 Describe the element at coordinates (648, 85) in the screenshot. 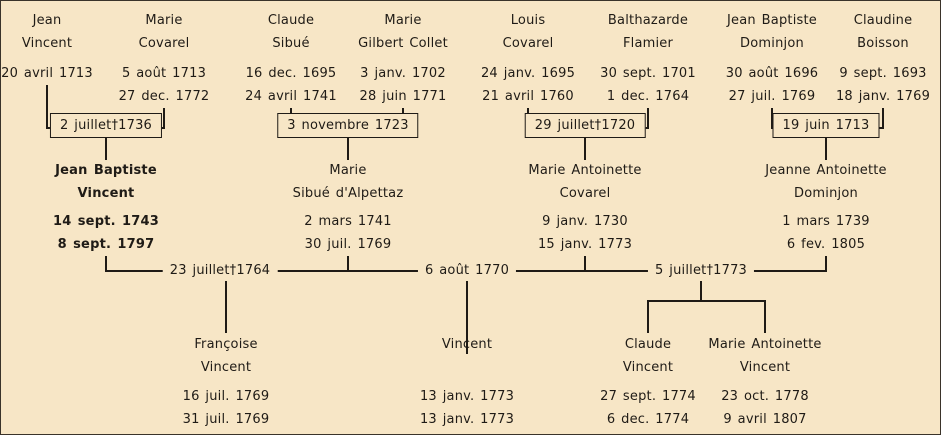

I see `gen1-wife3-dates: 30 sept. 1701 1 dec. 1764` at that location.